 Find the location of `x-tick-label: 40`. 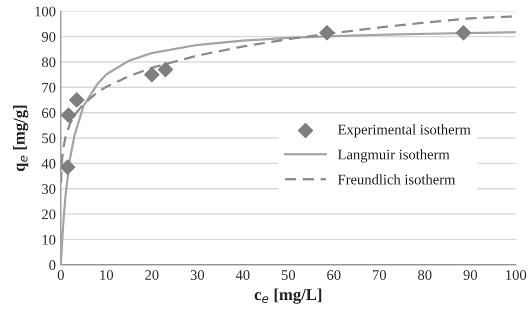

x-tick-label: 40 is located at coordinates (243, 275).